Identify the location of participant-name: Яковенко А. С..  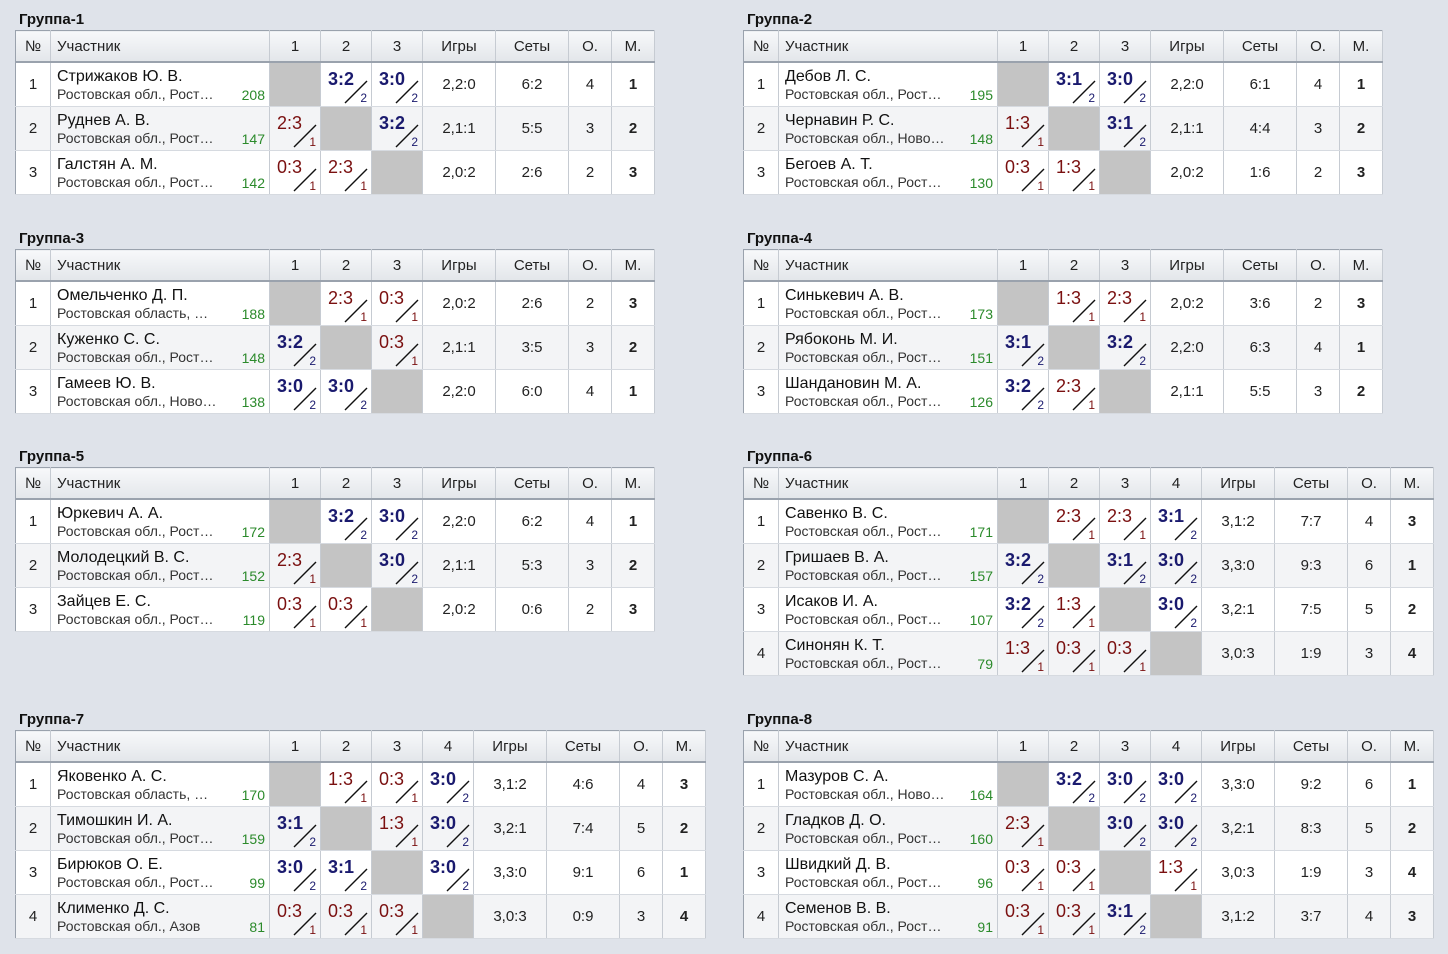
(112, 776).